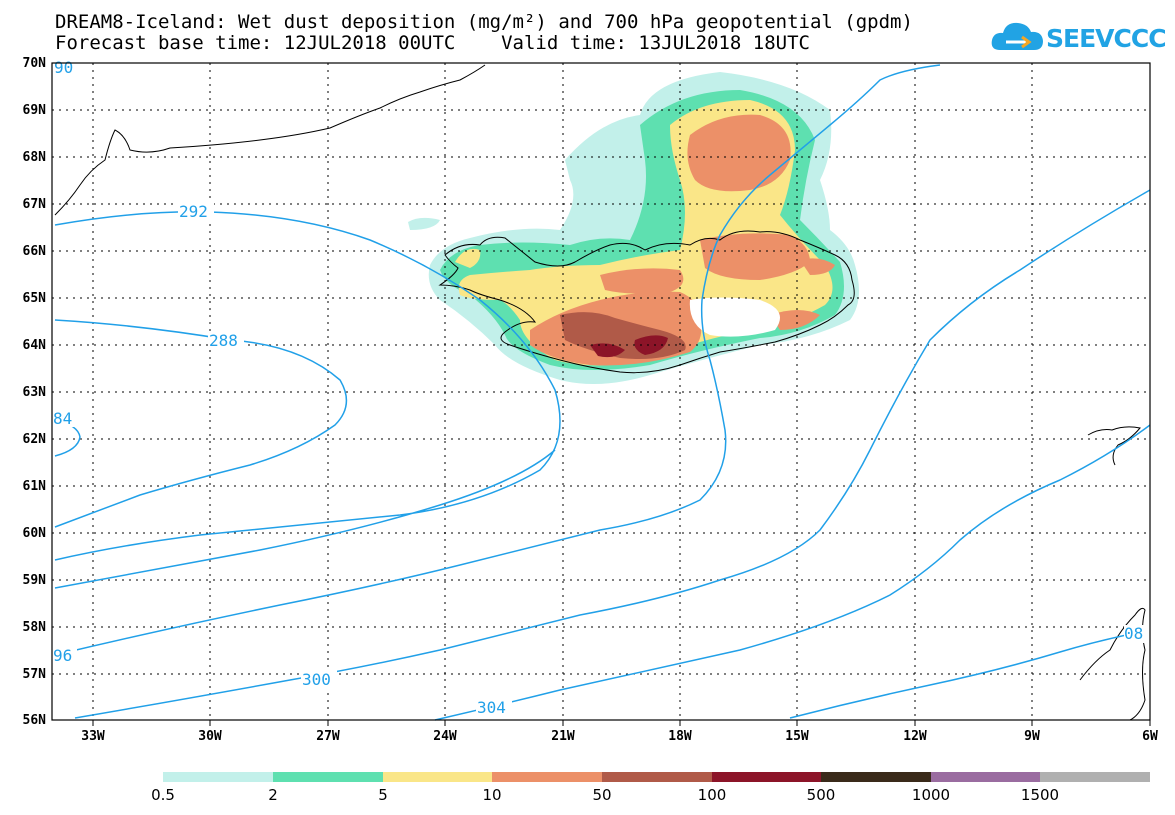 Image resolution: width=1175 pixels, height=815 pixels. I want to click on contour-label-top: 90, so click(63, 67).